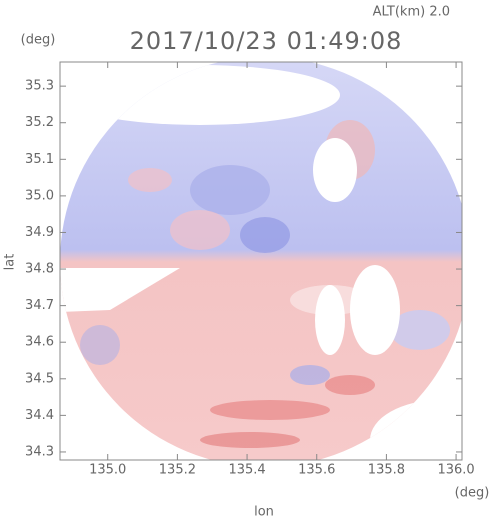 The image size is (491, 521). What do you see at coordinates (266, 41) in the screenshot?
I see `chart-title: 2017/10/23 01:49:08` at bounding box center [266, 41].